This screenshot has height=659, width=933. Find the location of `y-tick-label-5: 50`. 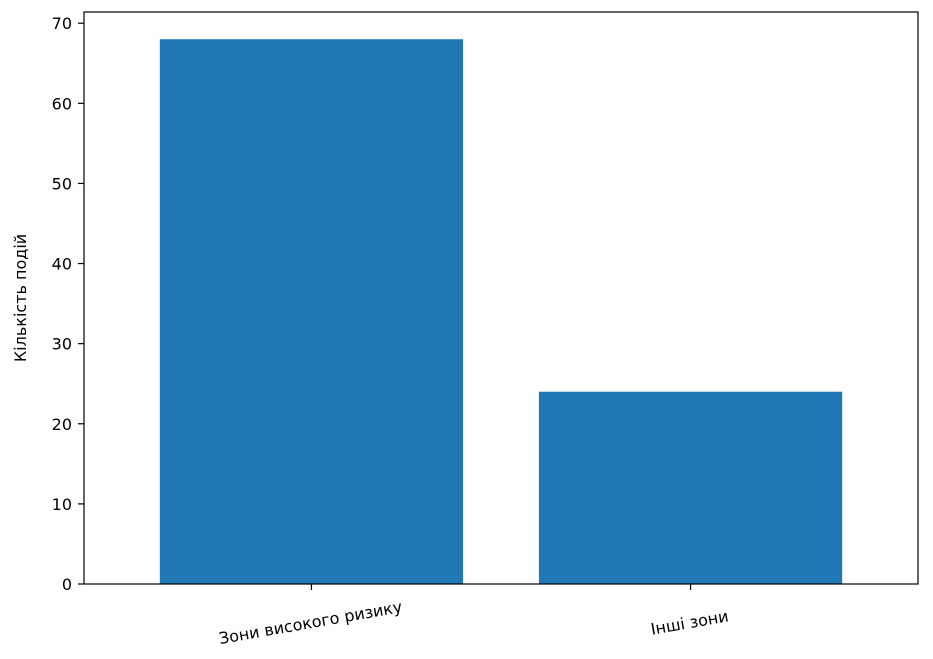

y-tick-label-5: 50 is located at coordinates (62, 183).